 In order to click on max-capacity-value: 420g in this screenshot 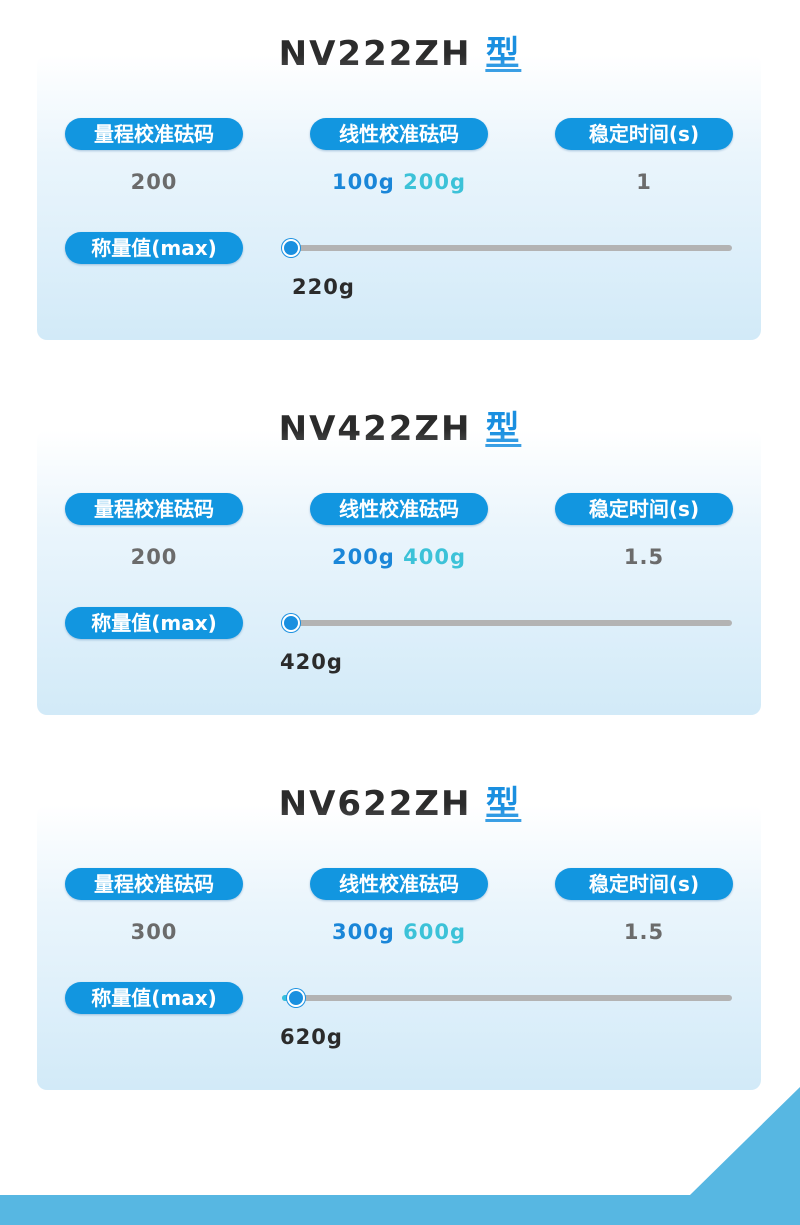, I will do `click(311, 662)`.